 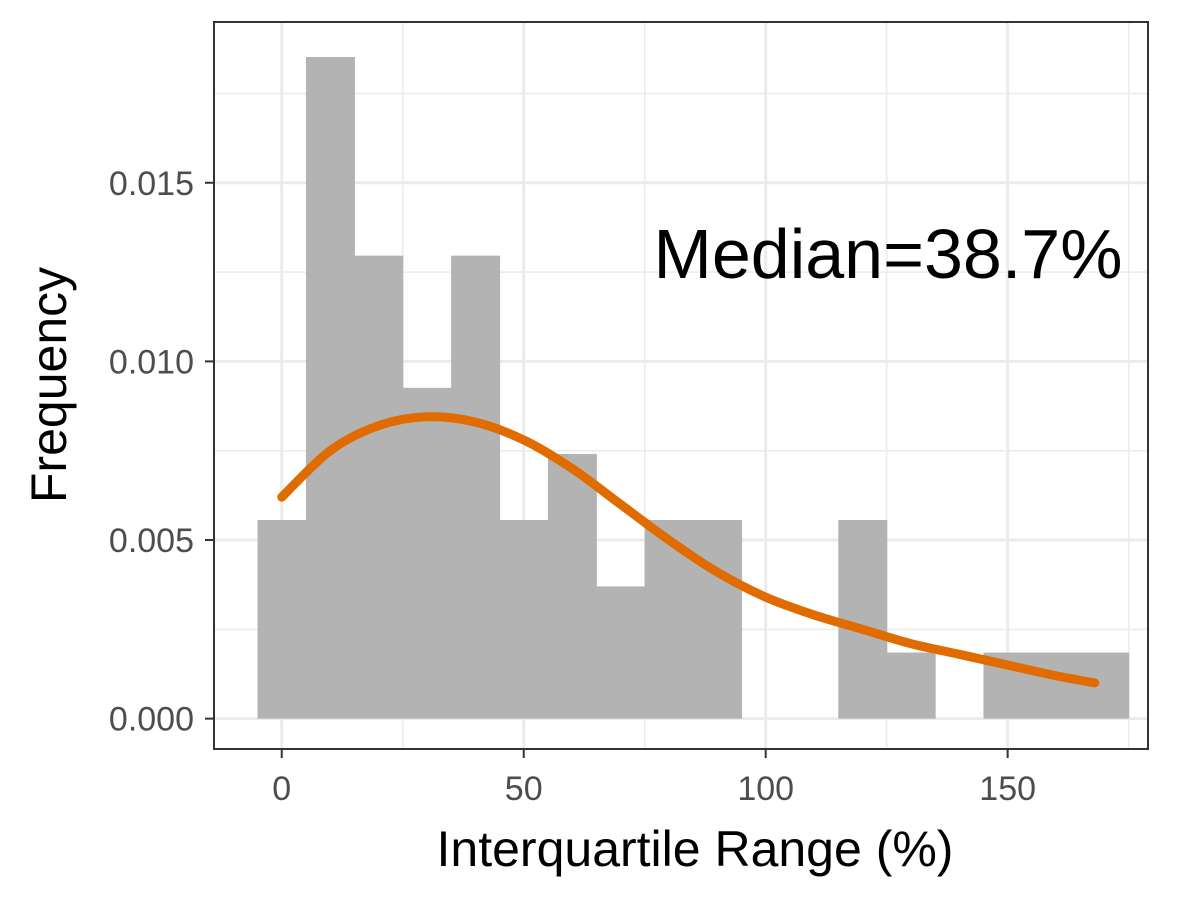 I want to click on y-tick-label: 0.010, so click(x=151, y=362).